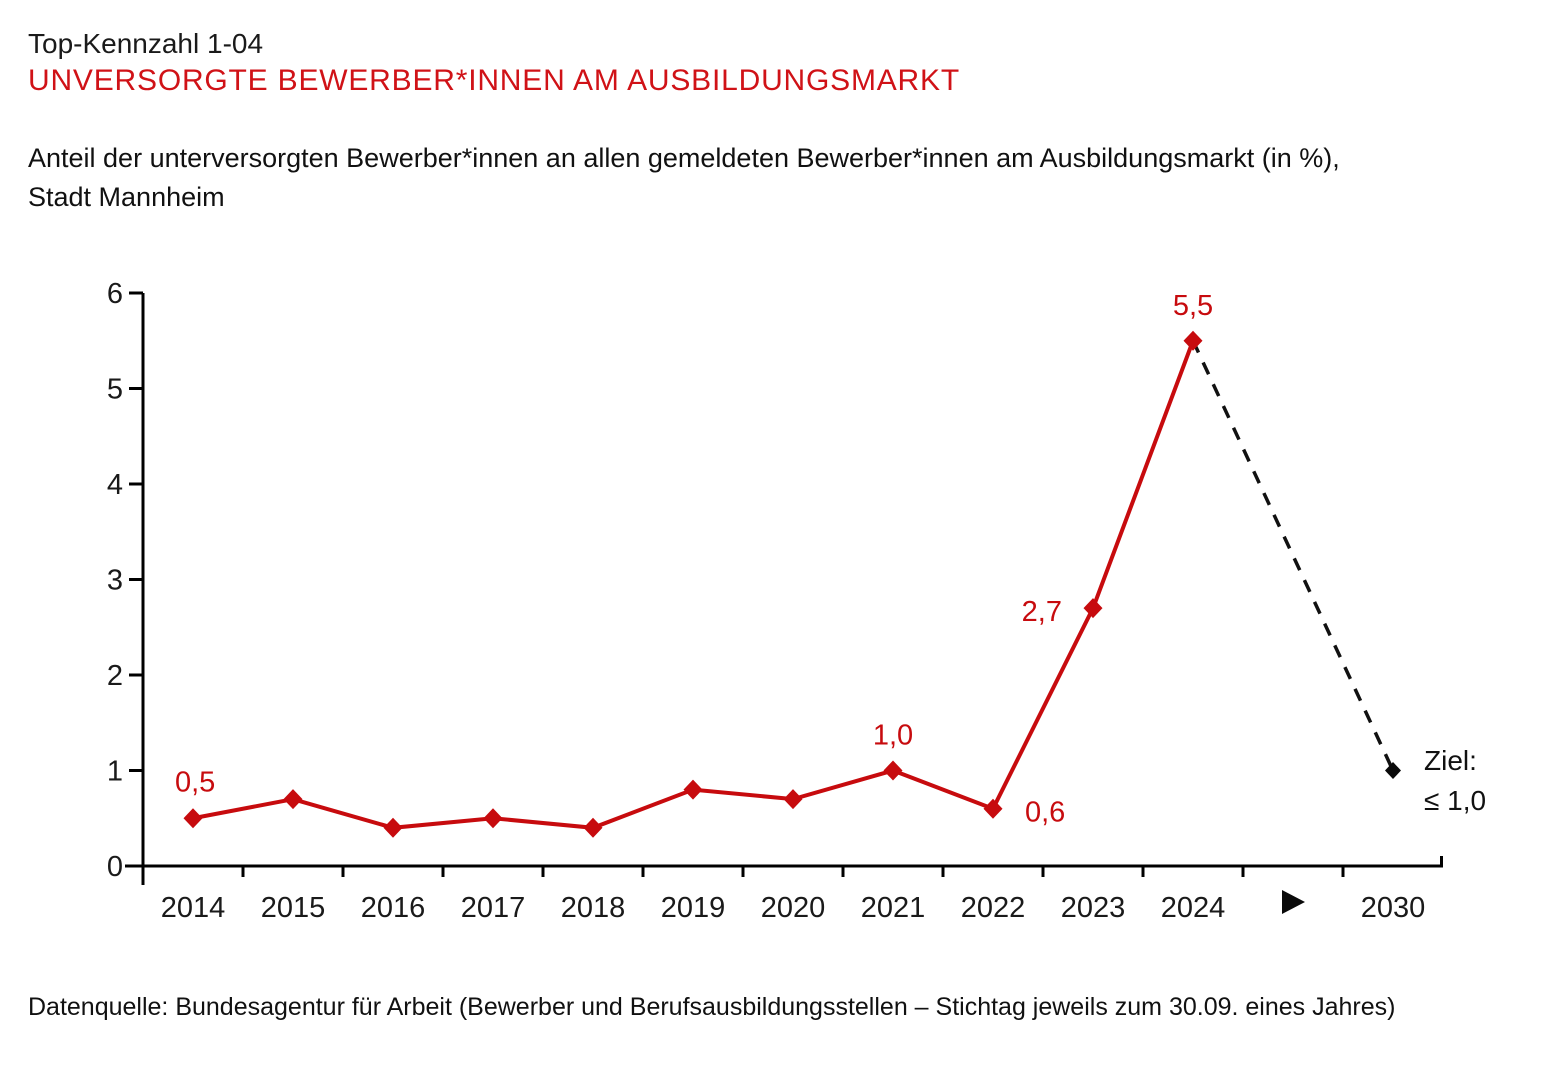 The width and height of the screenshot is (1542, 1080). I want to click on x-tick-label: 2014, so click(193, 908).